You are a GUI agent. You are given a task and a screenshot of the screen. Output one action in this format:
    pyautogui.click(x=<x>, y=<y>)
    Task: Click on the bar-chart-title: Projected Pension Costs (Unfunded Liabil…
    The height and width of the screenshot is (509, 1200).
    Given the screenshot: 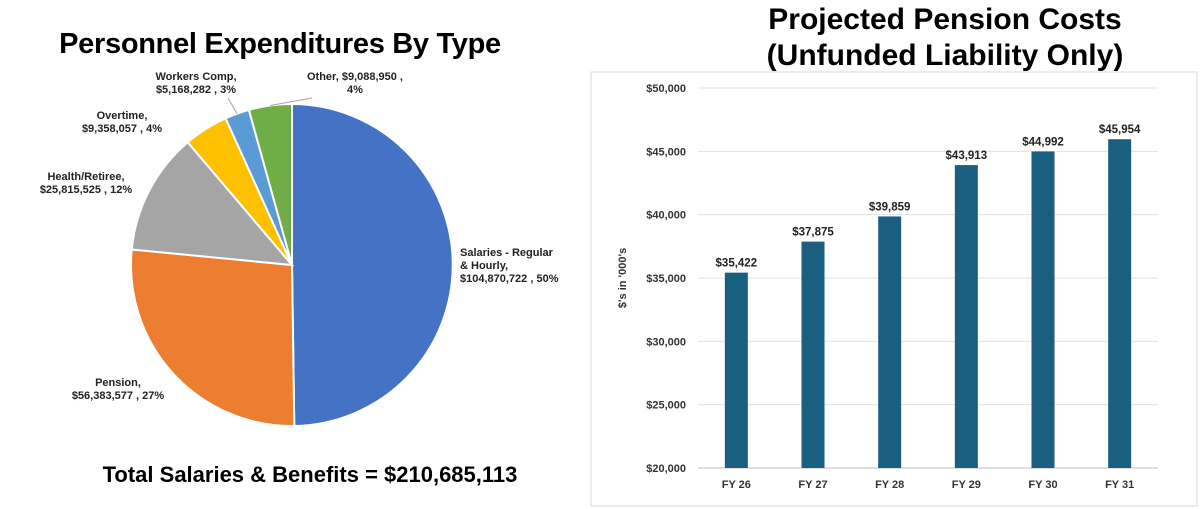 What is the action you would take?
    pyautogui.click(x=945, y=38)
    